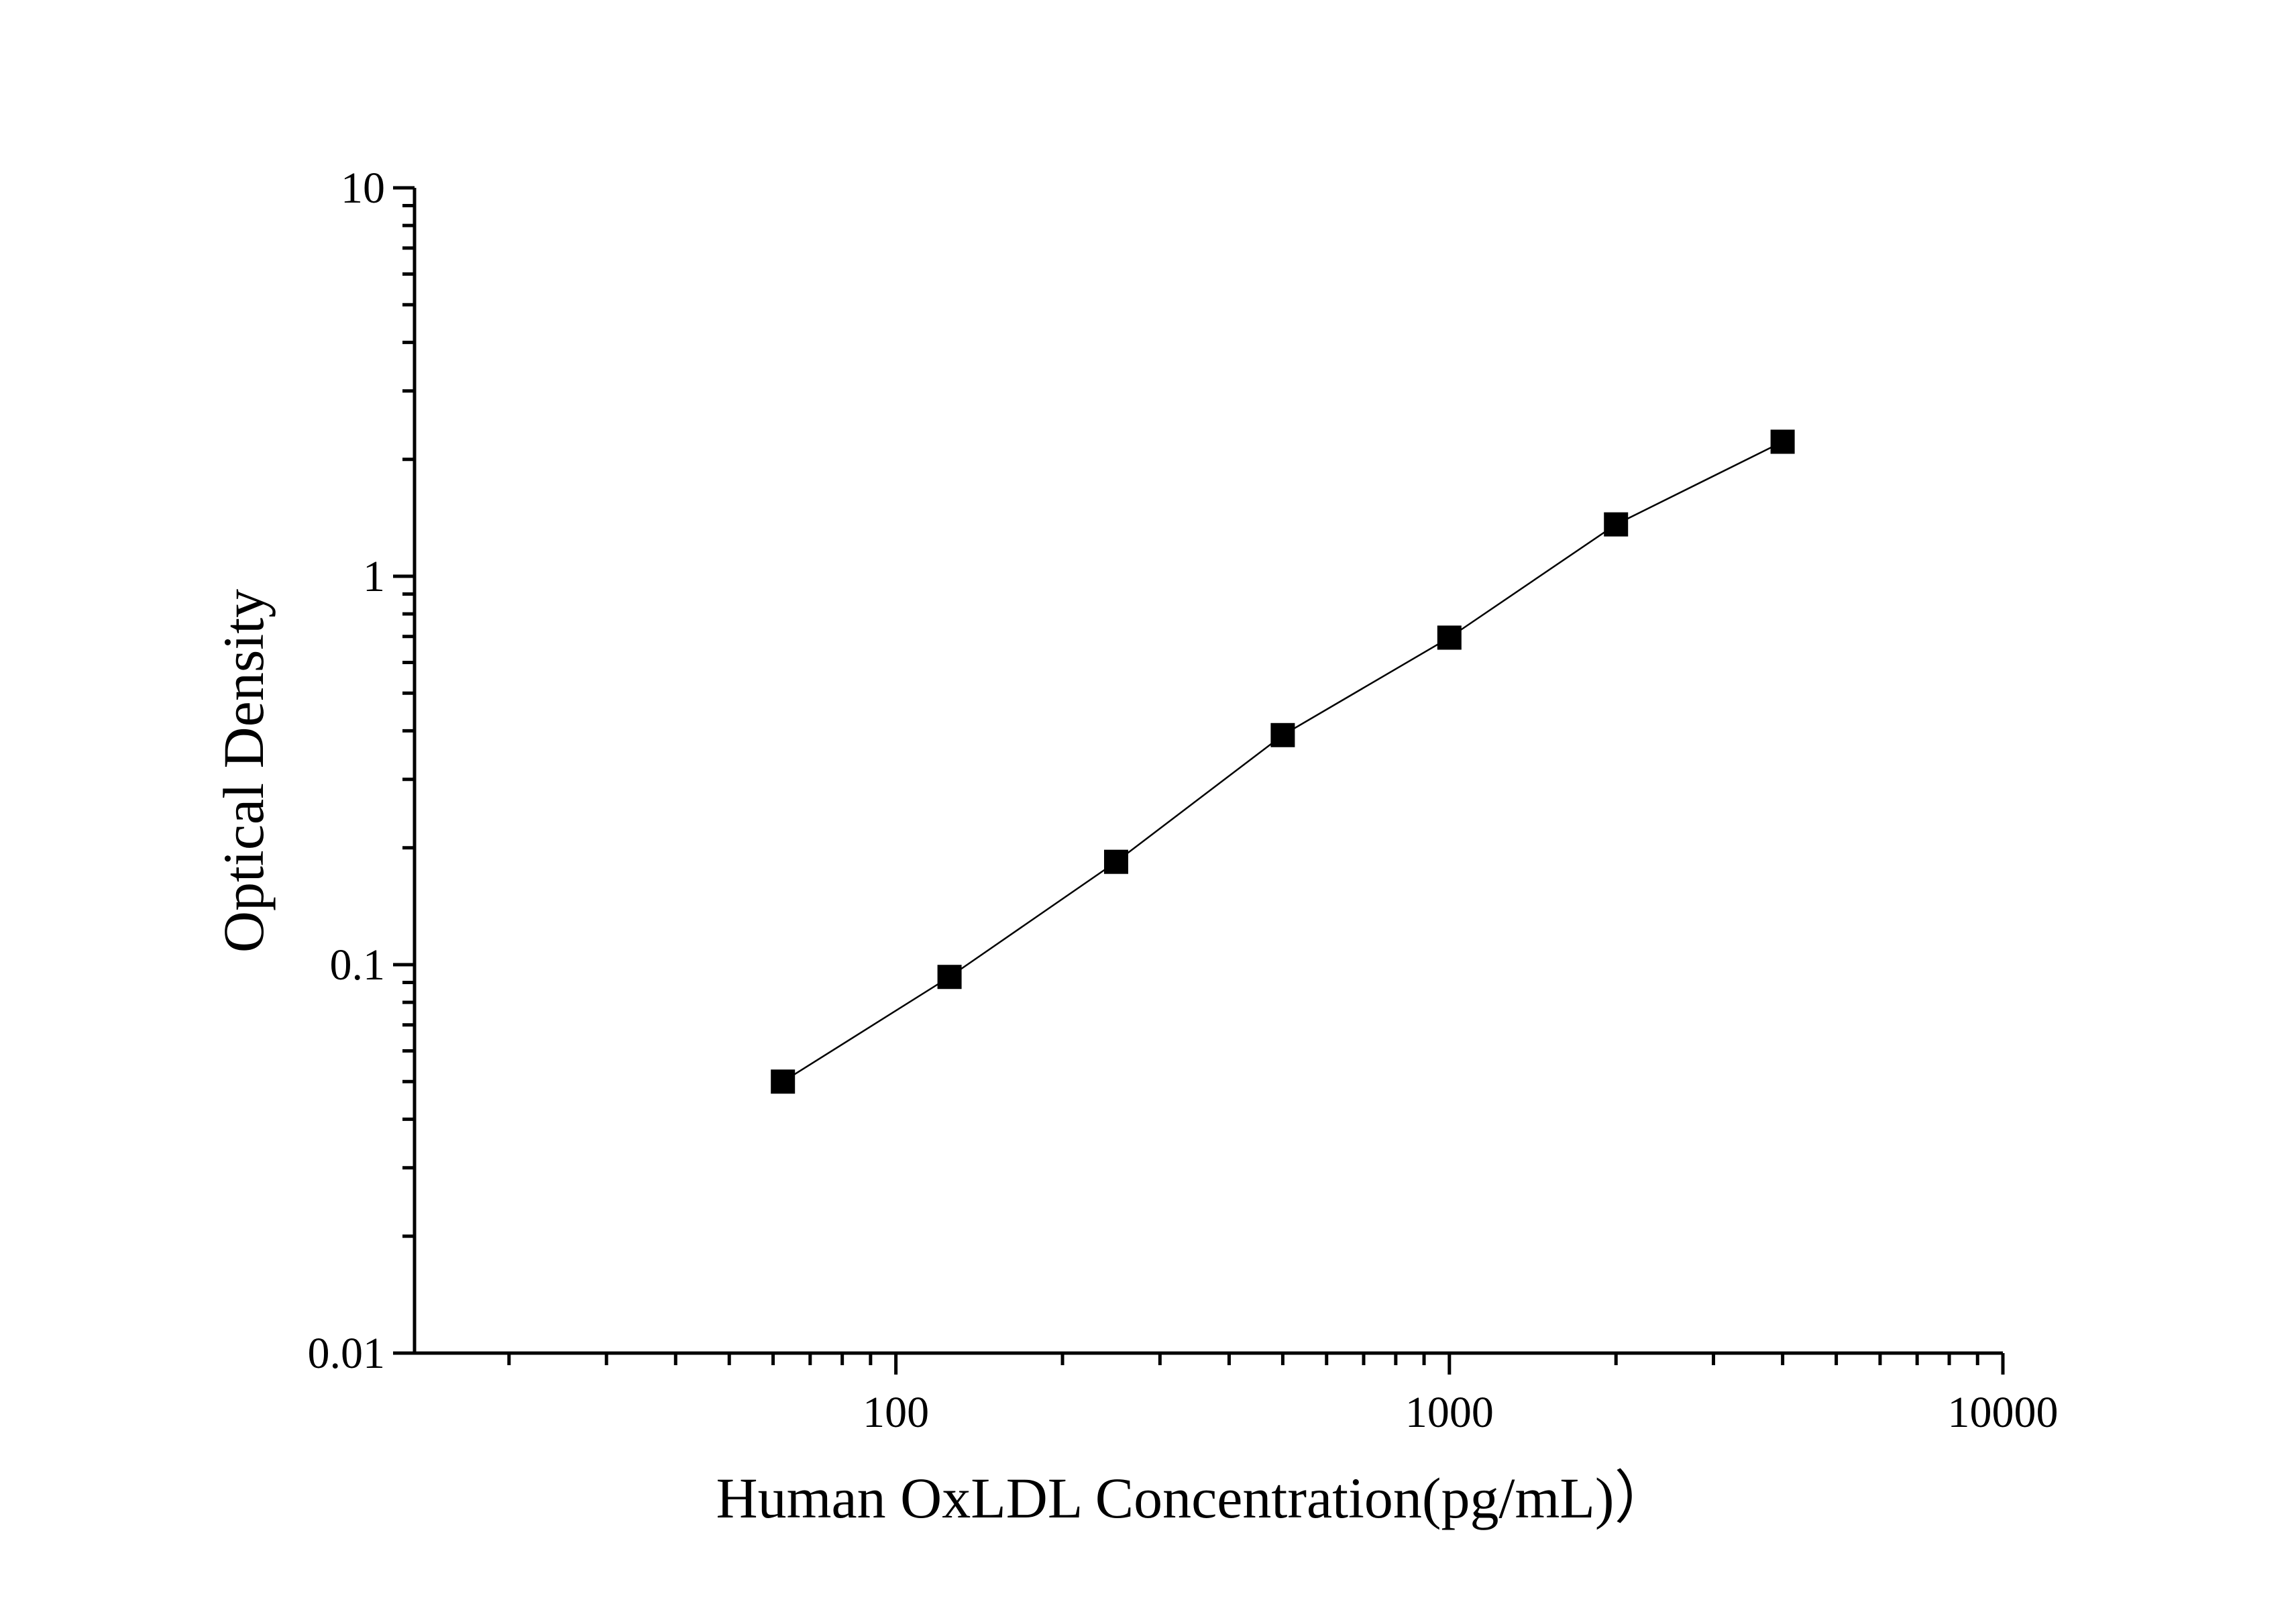 This screenshot has width=2296, height=1604. What do you see at coordinates (358, 965) in the screenshot?
I see `y-tick-label: 0.1` at bounding box center [358, 965].